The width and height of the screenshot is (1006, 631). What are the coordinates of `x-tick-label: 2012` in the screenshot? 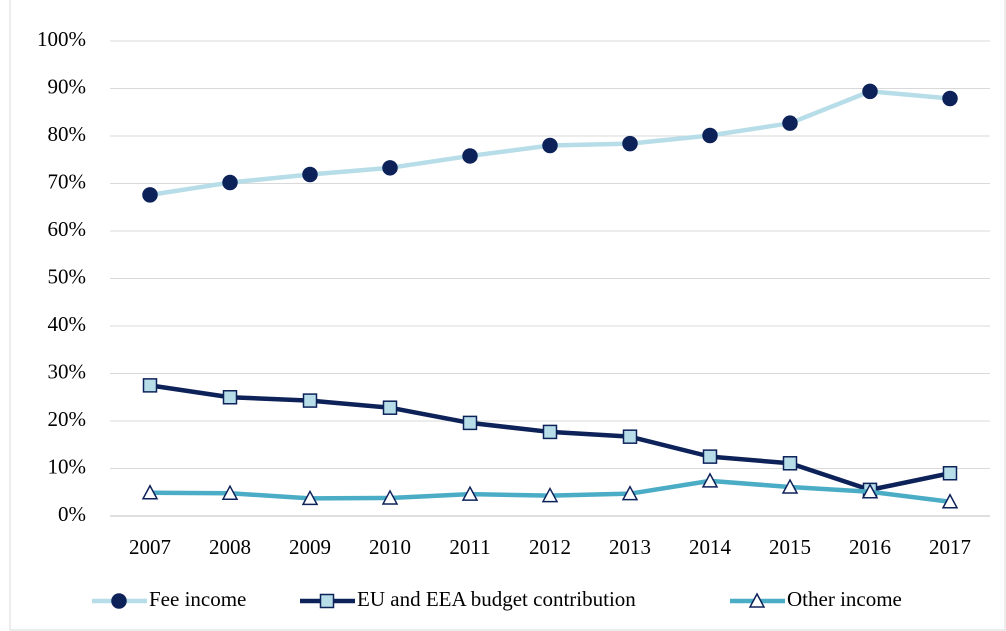 It's located at (550, 547).